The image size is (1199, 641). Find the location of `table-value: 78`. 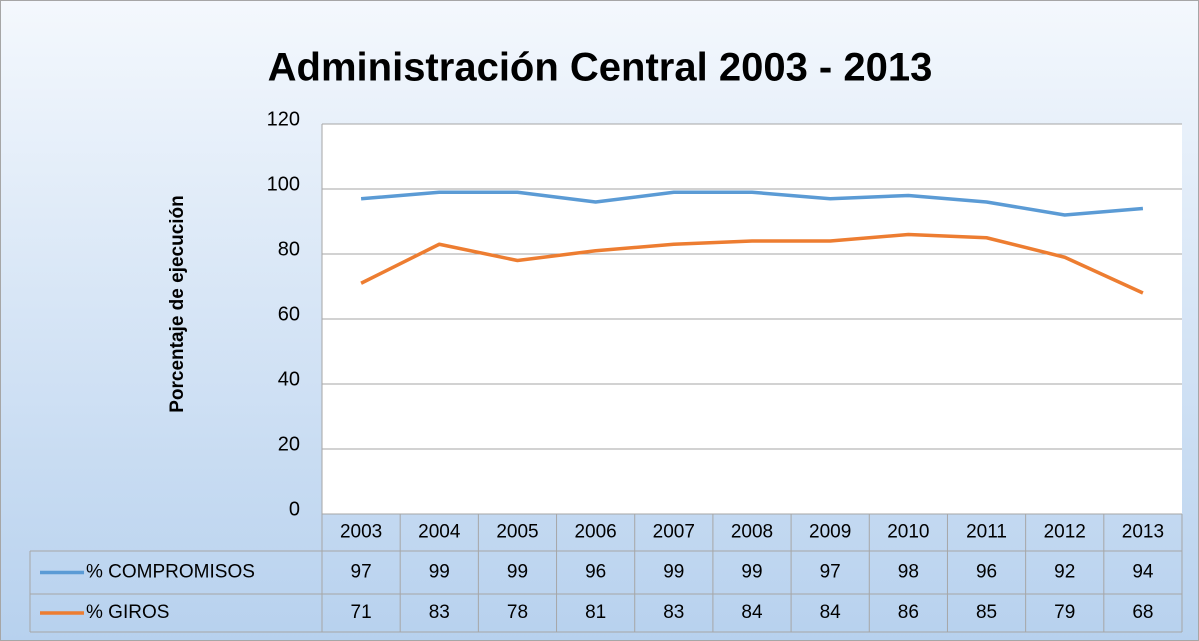

table-value: 78 is located at coordinates (517, 612).